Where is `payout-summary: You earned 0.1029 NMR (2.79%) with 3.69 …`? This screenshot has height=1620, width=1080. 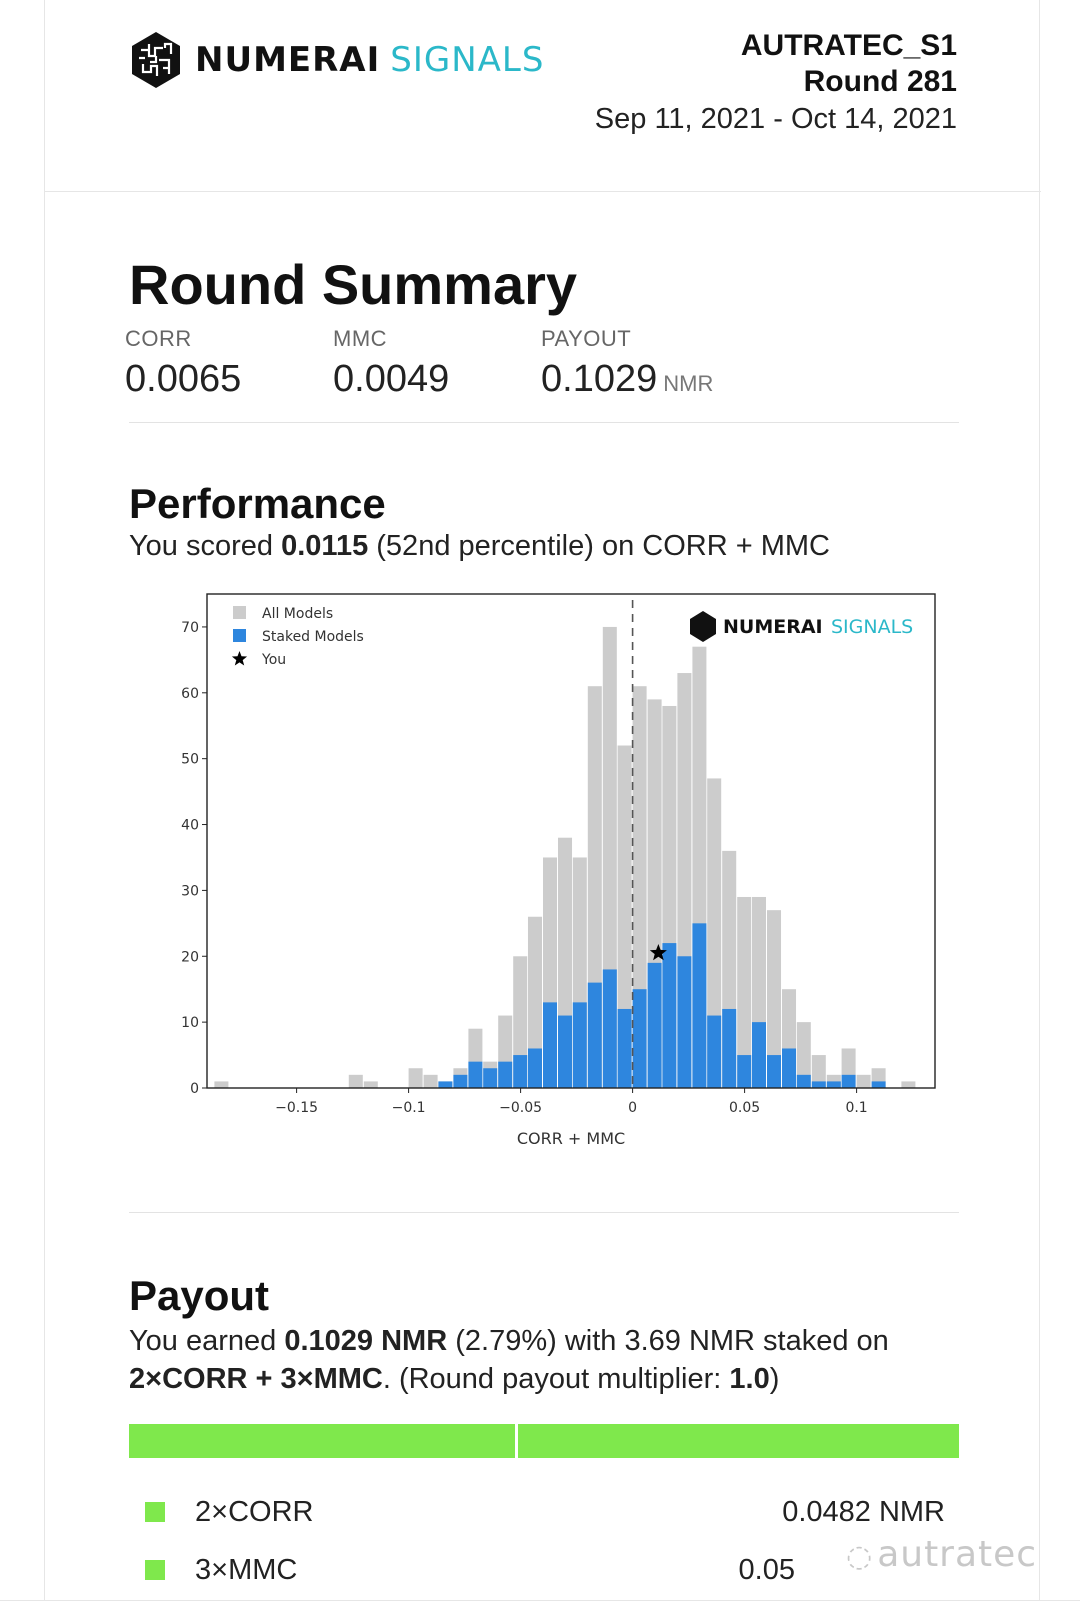
payout-summary: You earned 0.1029 NMR (2.79%) with 3.69 … is located at coordinates (554, 1360).